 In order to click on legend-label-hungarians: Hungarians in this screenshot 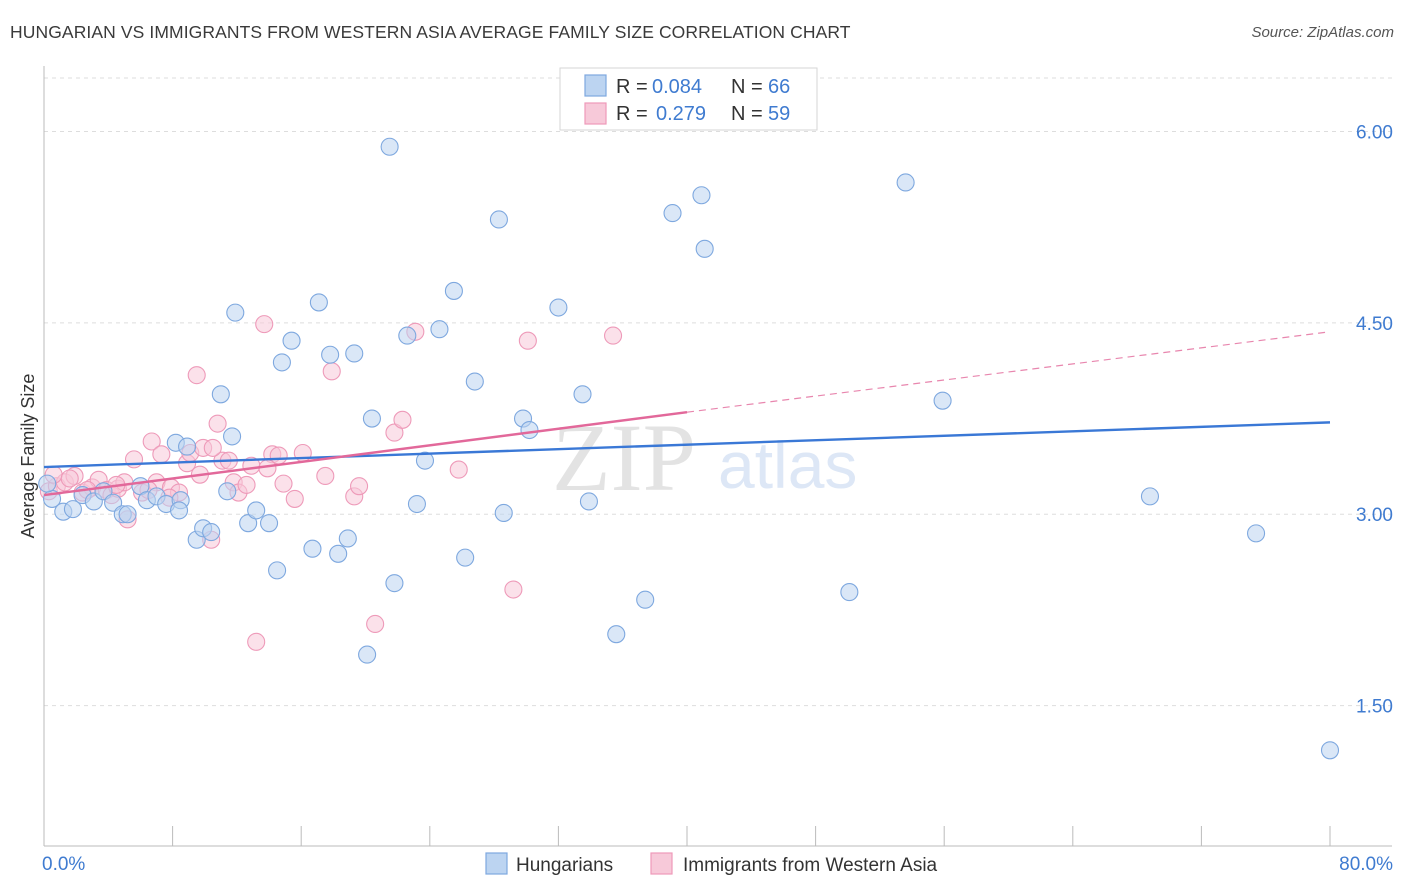, I will do `click(564, 865)`.